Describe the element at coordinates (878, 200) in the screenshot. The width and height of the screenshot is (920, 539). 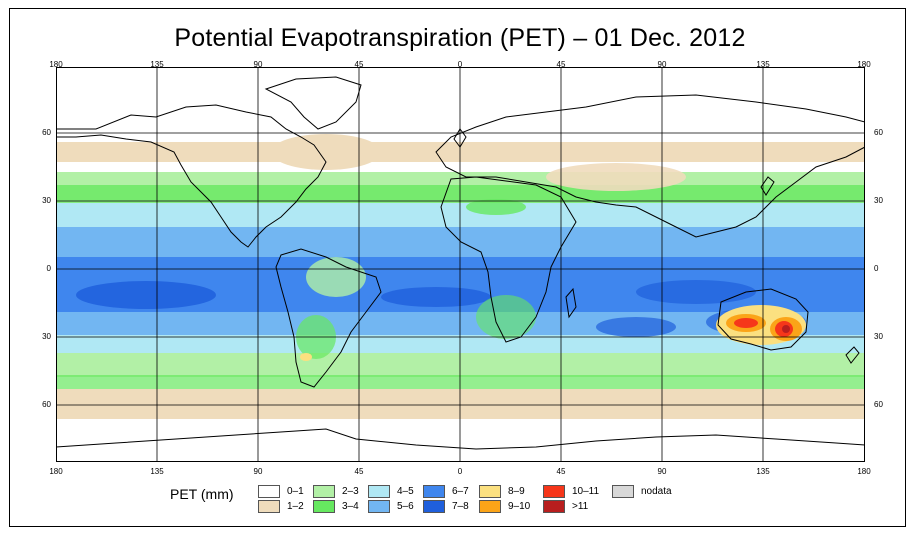
I see `lat-tick-right-30n: 30` at that location.